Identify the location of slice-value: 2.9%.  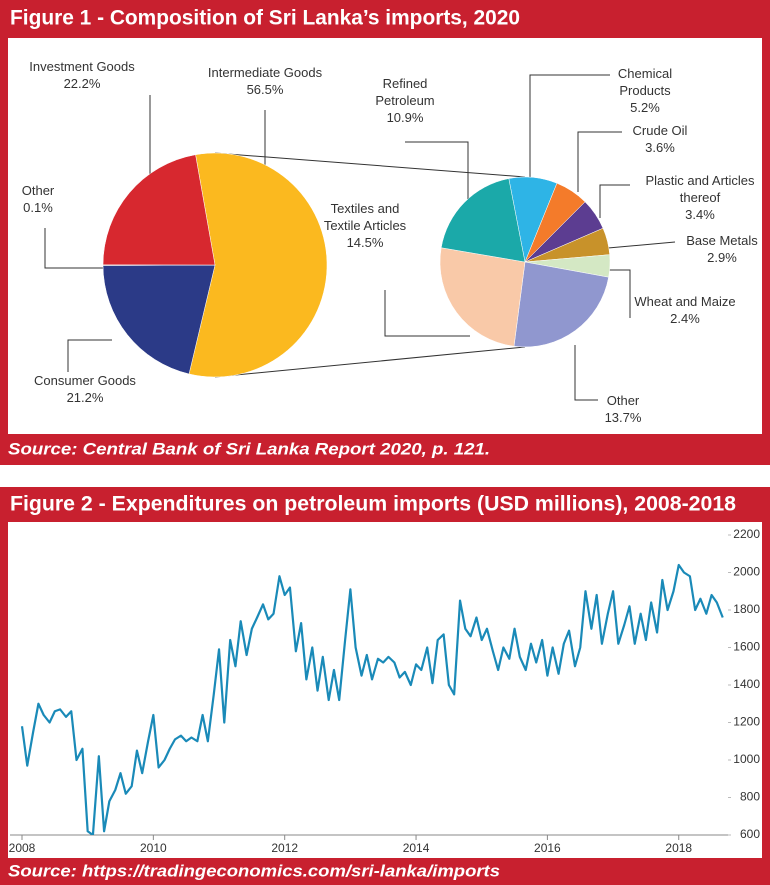
(722, 257).